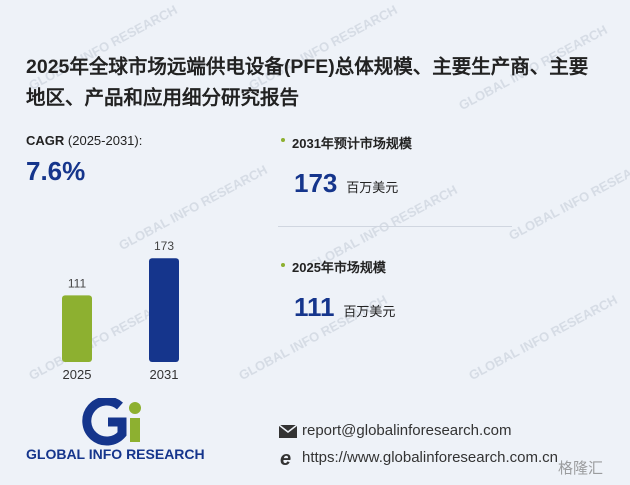  Describe the element at coordinates (77, 283) in the screenshot. I see `value-label: 111` at that location.